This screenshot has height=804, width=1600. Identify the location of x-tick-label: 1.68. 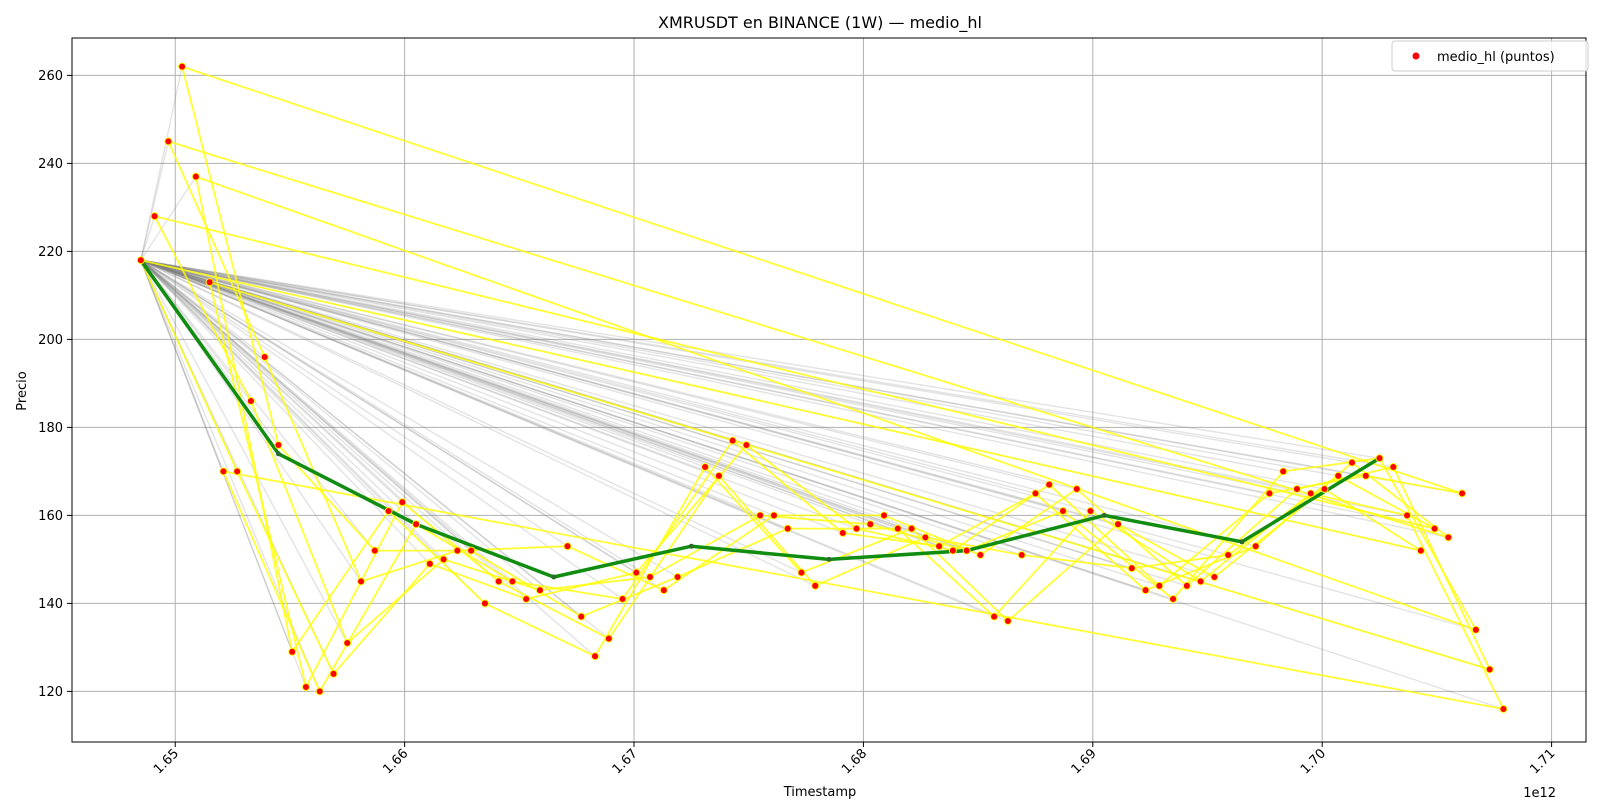
(854, 761).